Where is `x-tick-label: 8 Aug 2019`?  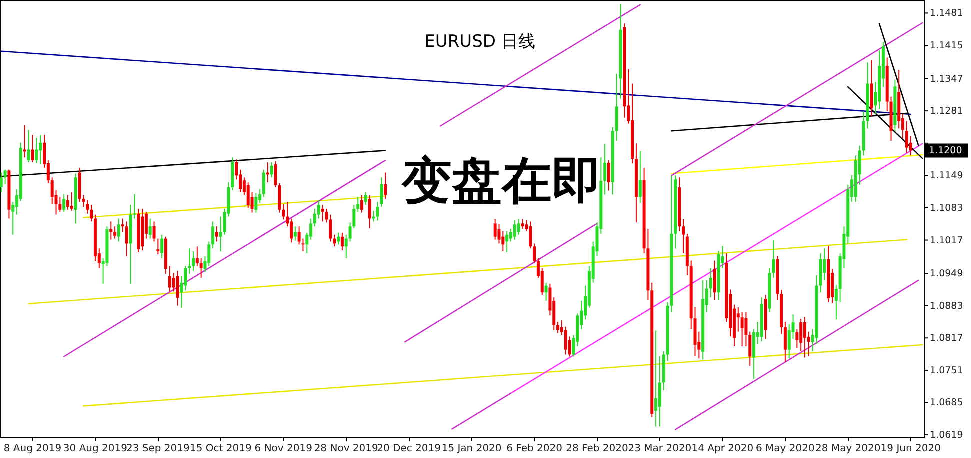
x-tick-label: 8 Aug 2019 is located at coordinates (33, 449).